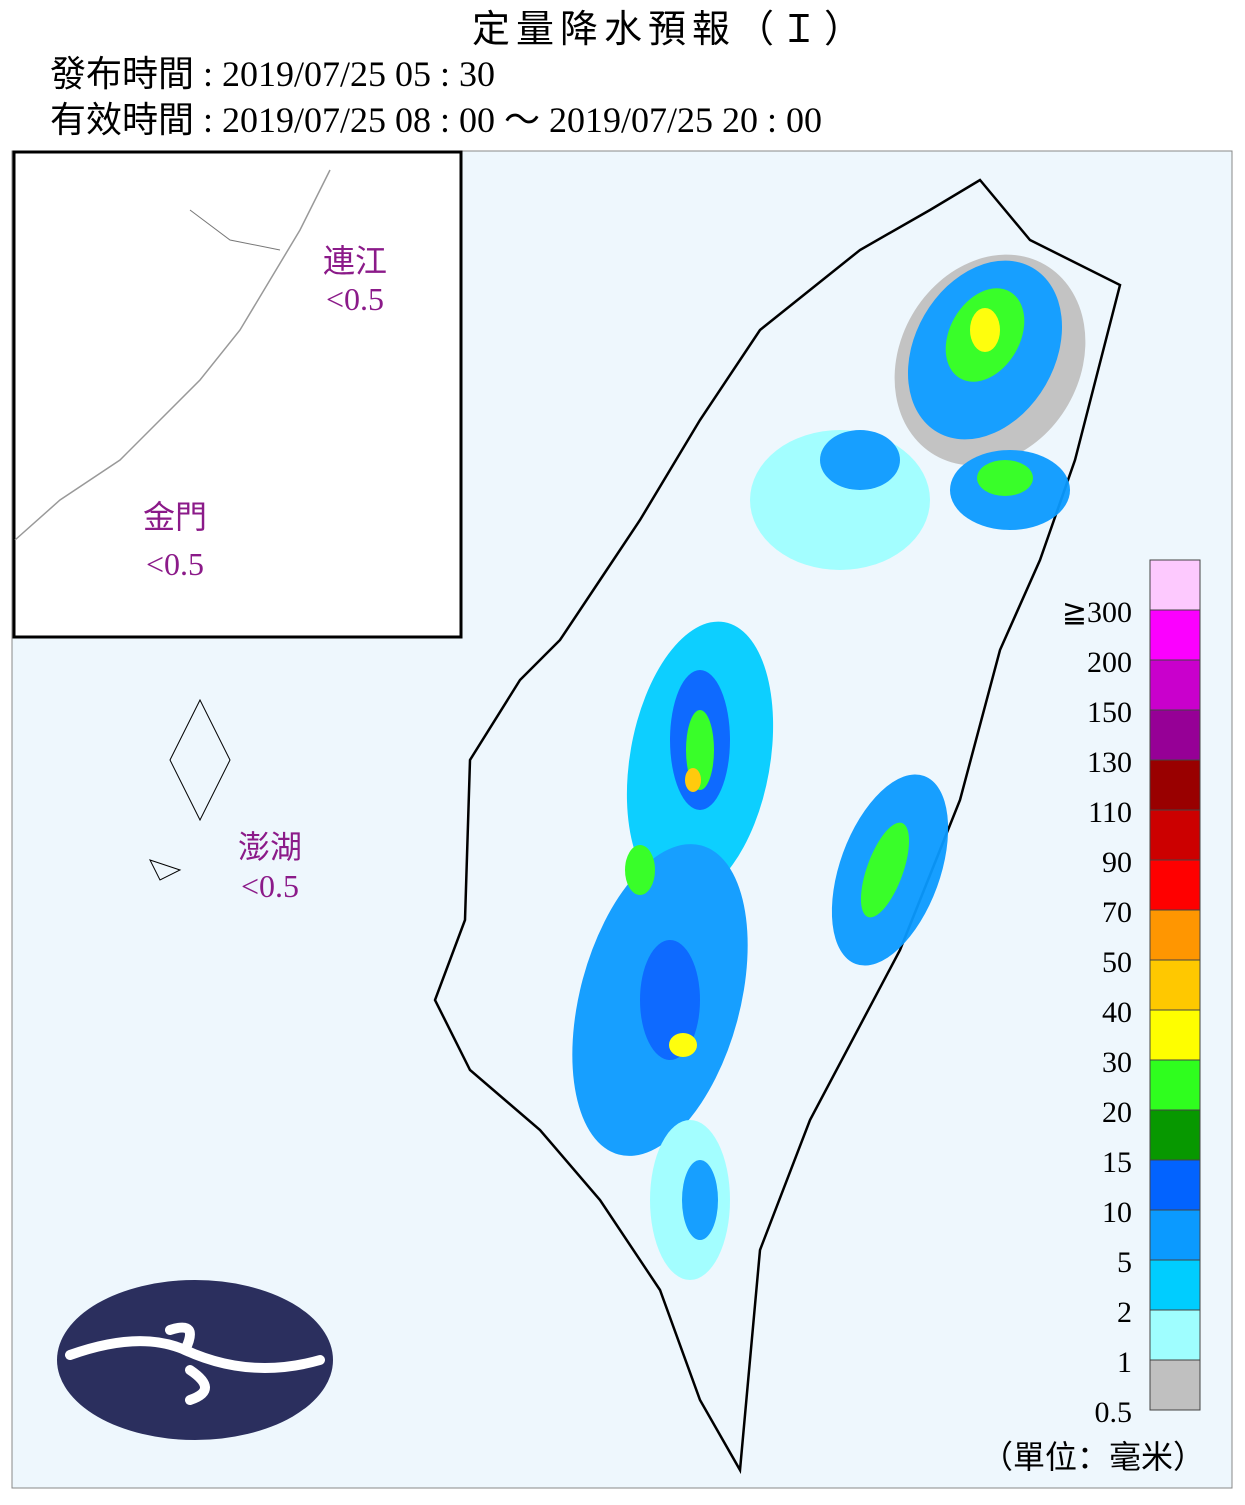  Describe the element at coordinates (270, 847) in the screenshot. I see `island-name: 澎湖` at that location.